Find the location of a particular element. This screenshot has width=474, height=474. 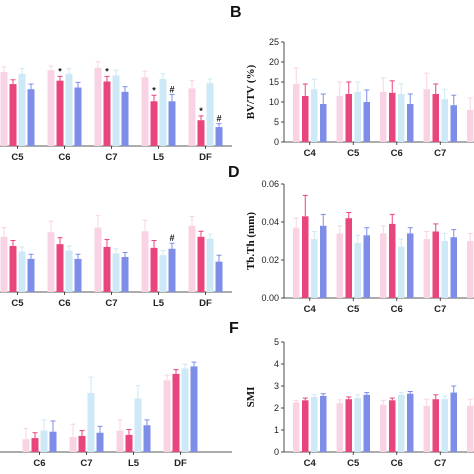

bar-a-series1-cat2 is located at coordinates (51, 108).